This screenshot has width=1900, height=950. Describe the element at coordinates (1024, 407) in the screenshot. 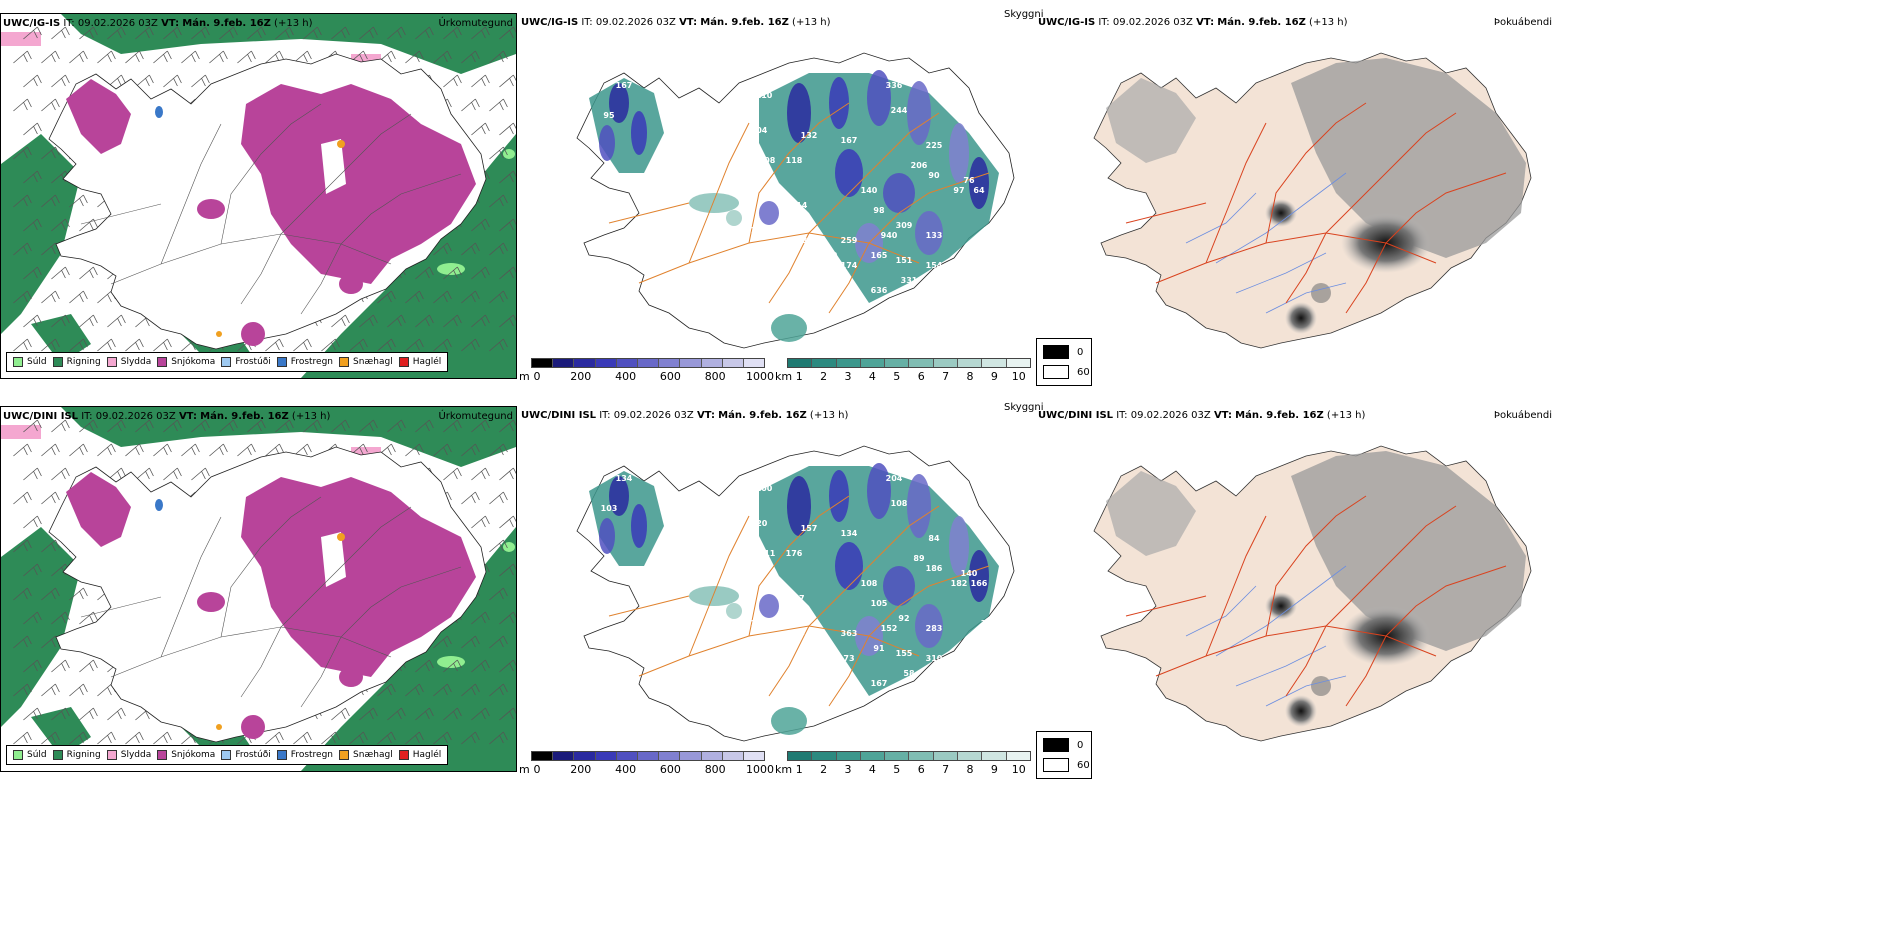

I see `panel-type-label: Skyggni` at that location.